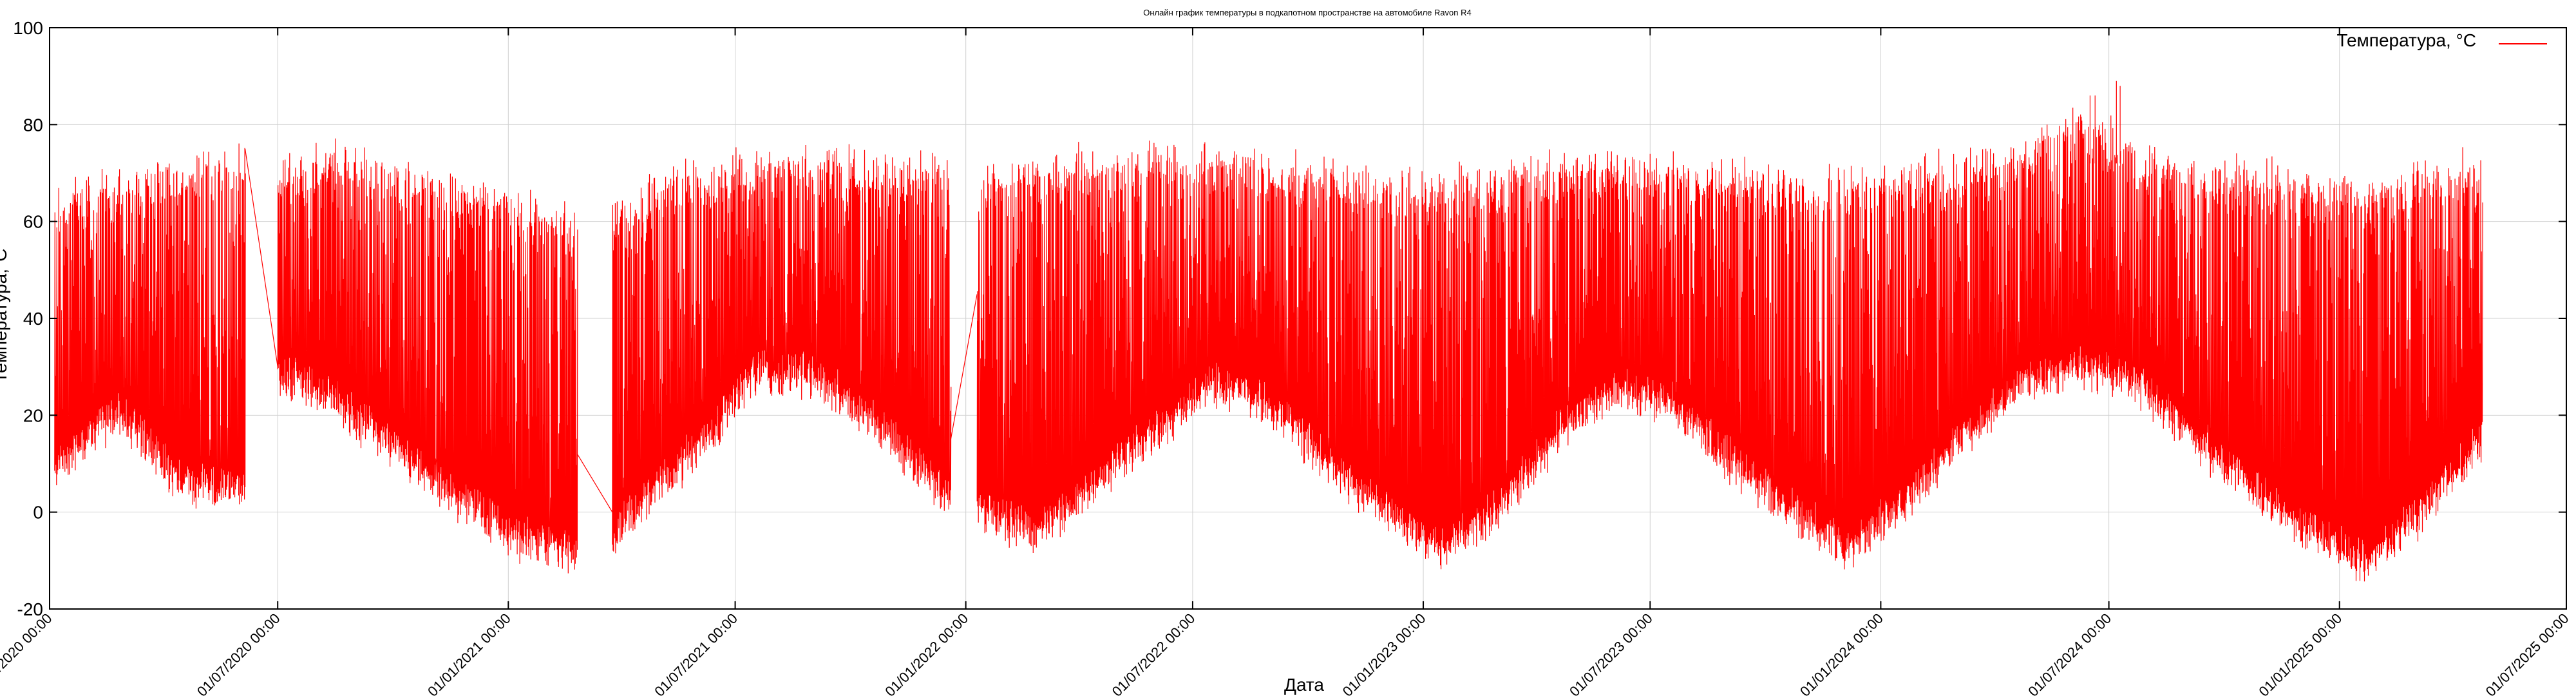 This screenshot has height=696, width=2576. What do you see at coordinates (33, 415) in the screenshot?
I see `y-tick-label: 20` at bounding box center [33, 415].